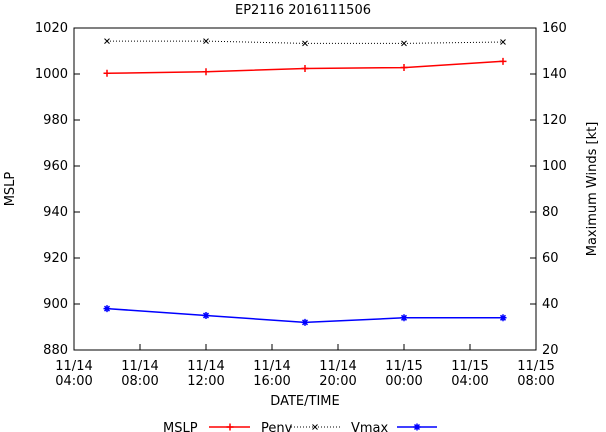 The height and width of the screenshot is (432, 606). What do you see at coordinates (180, 426) in the screenshot?
I see `legend-title: MSLP` at bounding box center [180, 426].